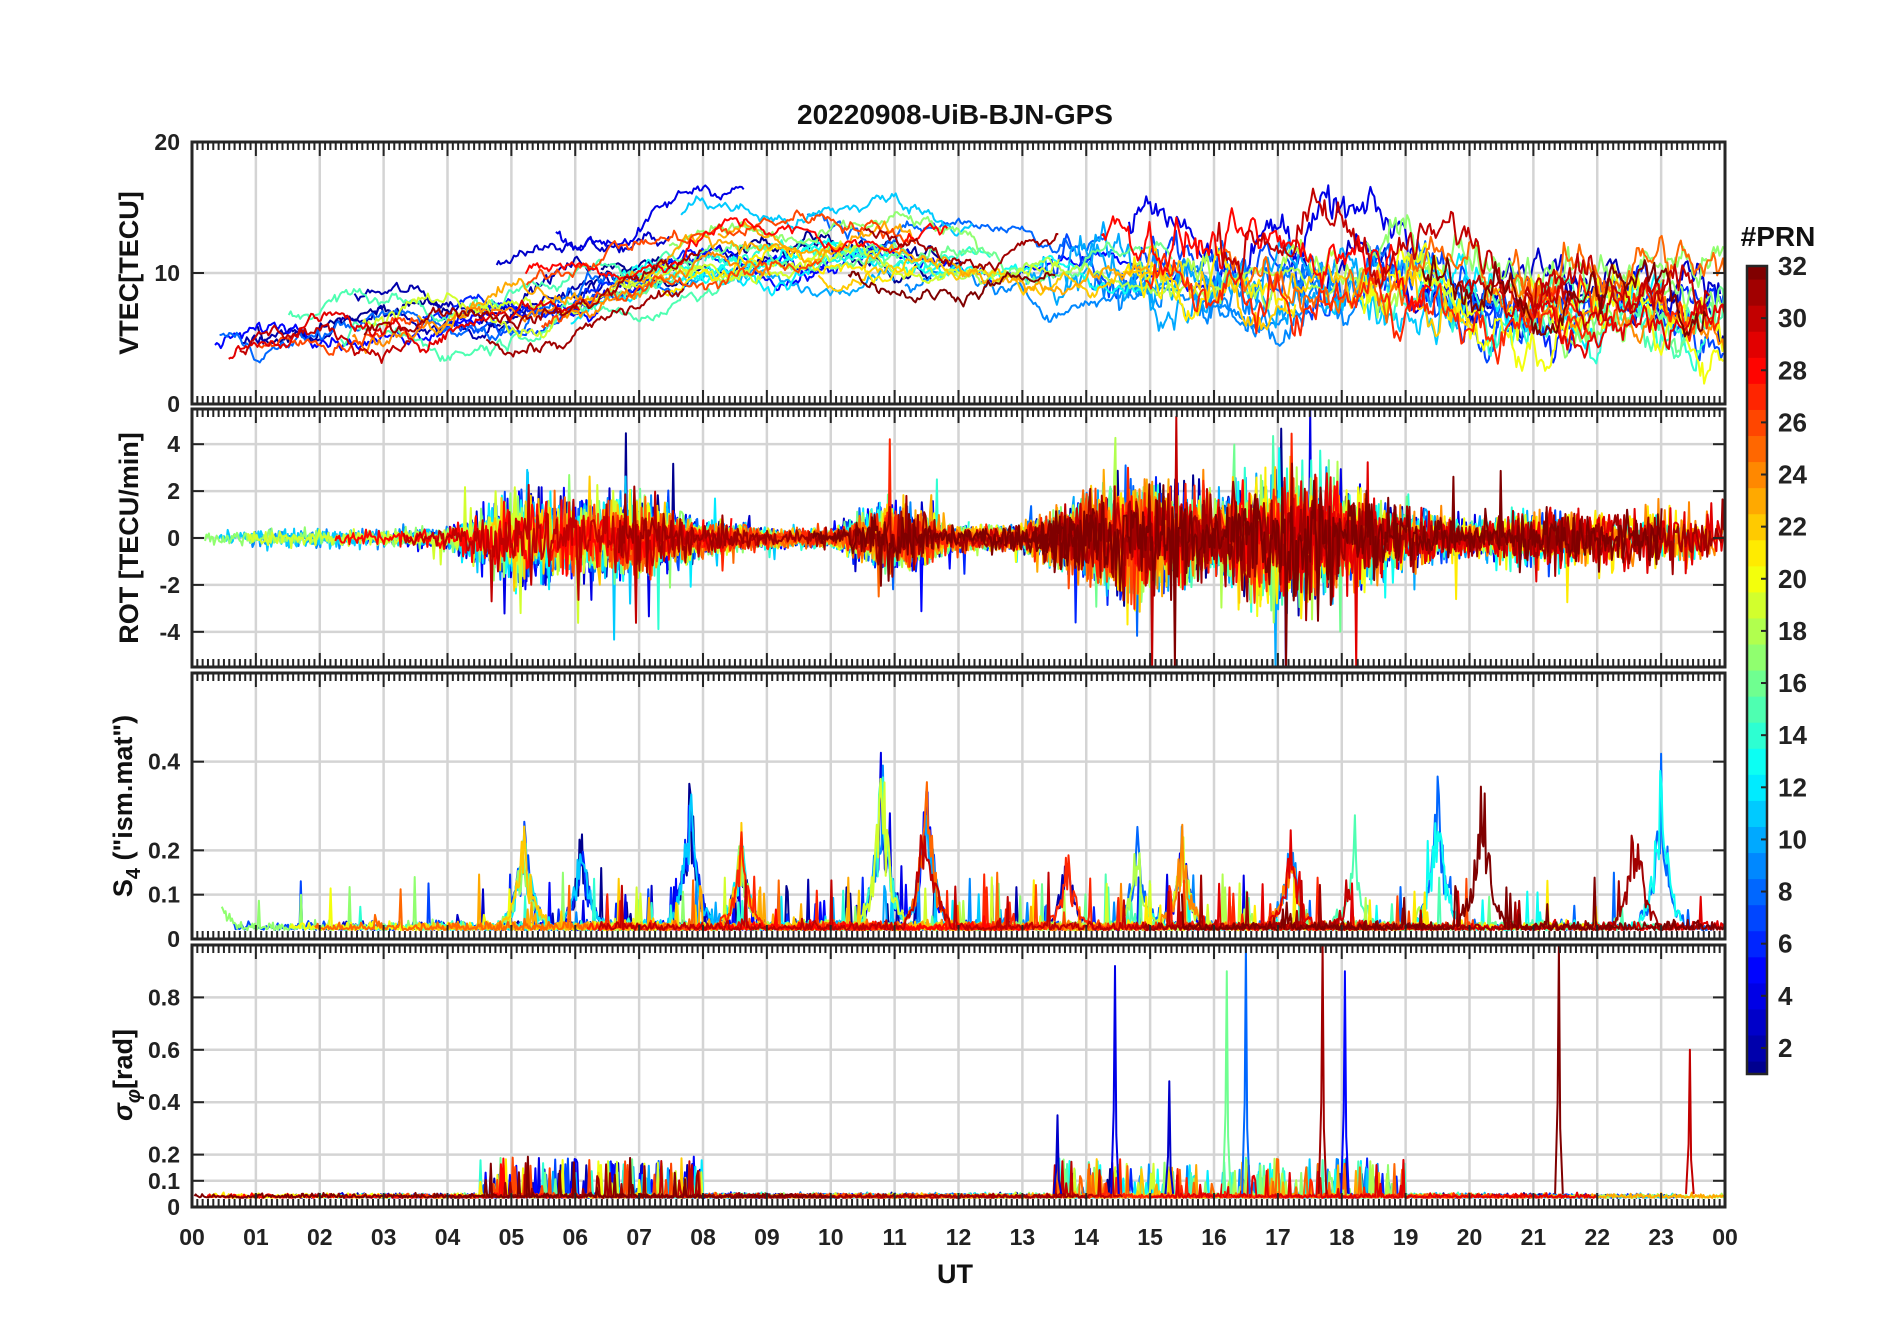 This screenshot has height=1330, width=1902. Describe the element at coordinates (448, 1237) in the screenshot. I see `x-tick-label: 04` at that location.